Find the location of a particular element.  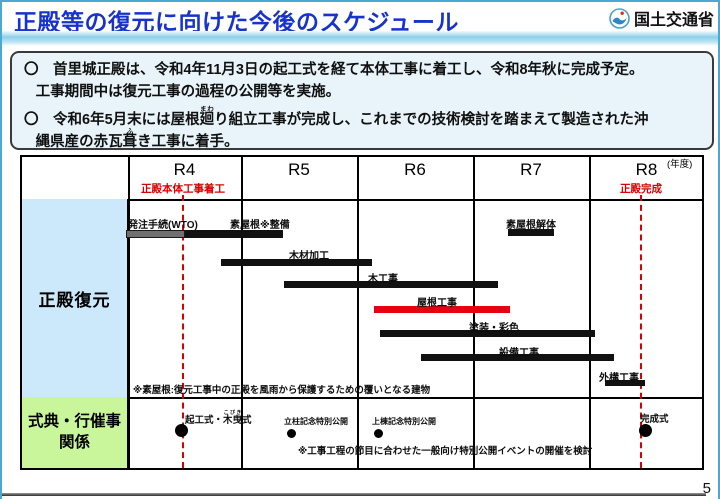

milestone-label: 正殿本体工事着工 is located at coordinates (183, 189).